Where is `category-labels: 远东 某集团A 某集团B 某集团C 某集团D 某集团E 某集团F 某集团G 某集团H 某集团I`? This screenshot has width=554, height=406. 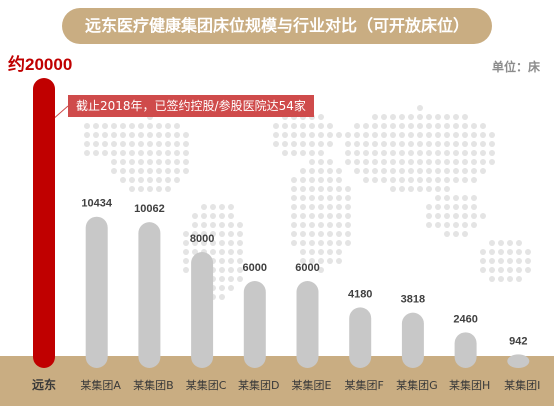 category-labels: 远东 某集团A 某集团B 某集团C 某集团D 某集团E 某集团F 某集团G 某集团H 某集团I is located at coordinates (286, 384).